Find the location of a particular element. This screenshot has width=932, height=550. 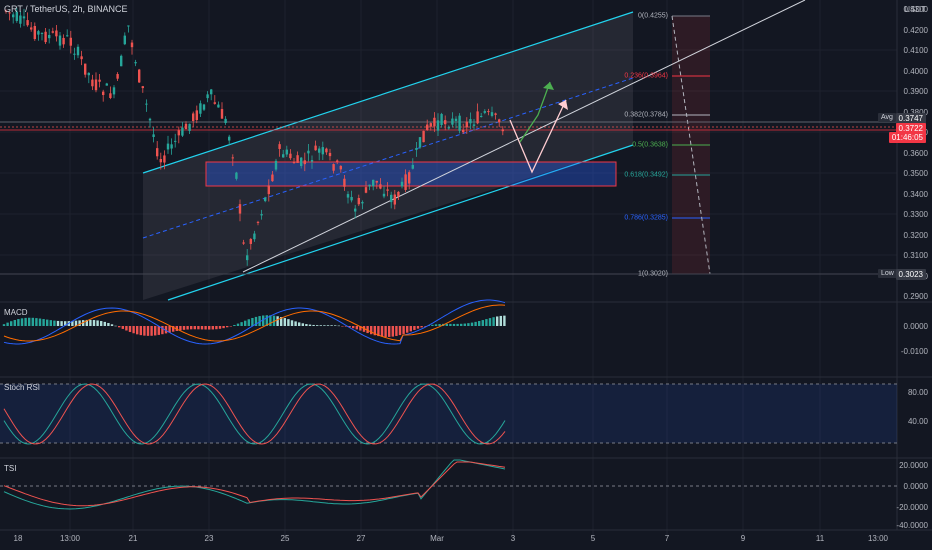

projection-arrow-head is located at coordinates (563, 105).